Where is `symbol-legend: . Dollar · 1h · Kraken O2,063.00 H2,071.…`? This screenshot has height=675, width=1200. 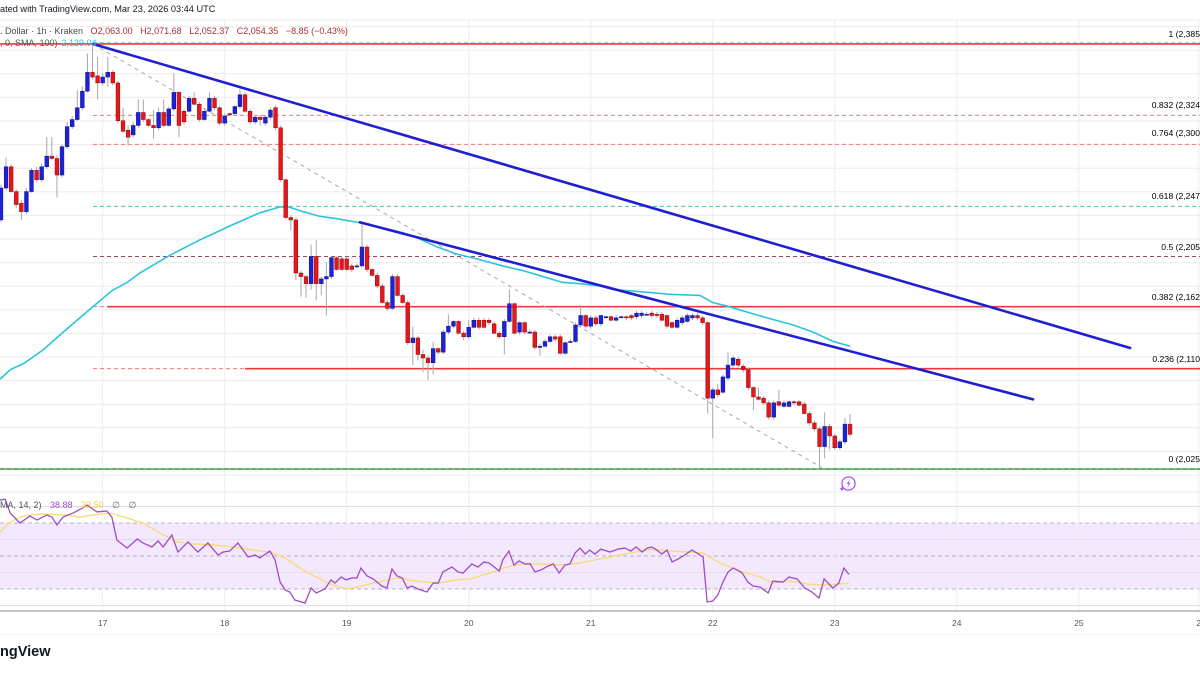
symbol-legend: . Dollar · 1h · Kraken O2,063.00 H2,071.… is located at coordinates (174, 31).